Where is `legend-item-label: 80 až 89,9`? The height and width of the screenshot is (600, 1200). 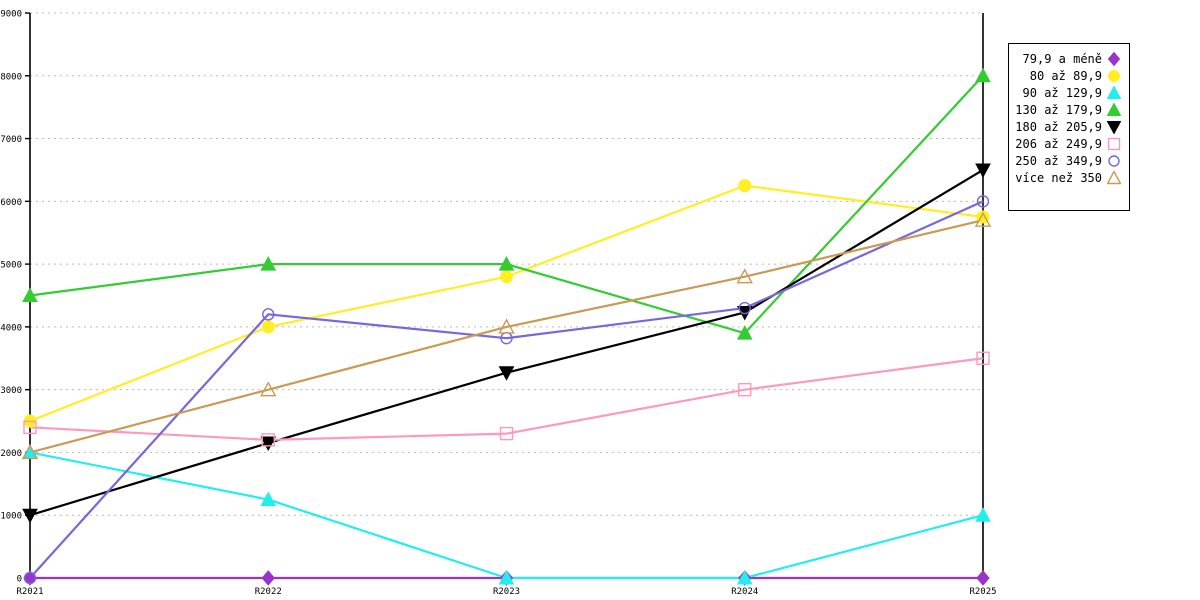 legend-item-label: 80 až 89,9 is located at coordinates (1065, 75).